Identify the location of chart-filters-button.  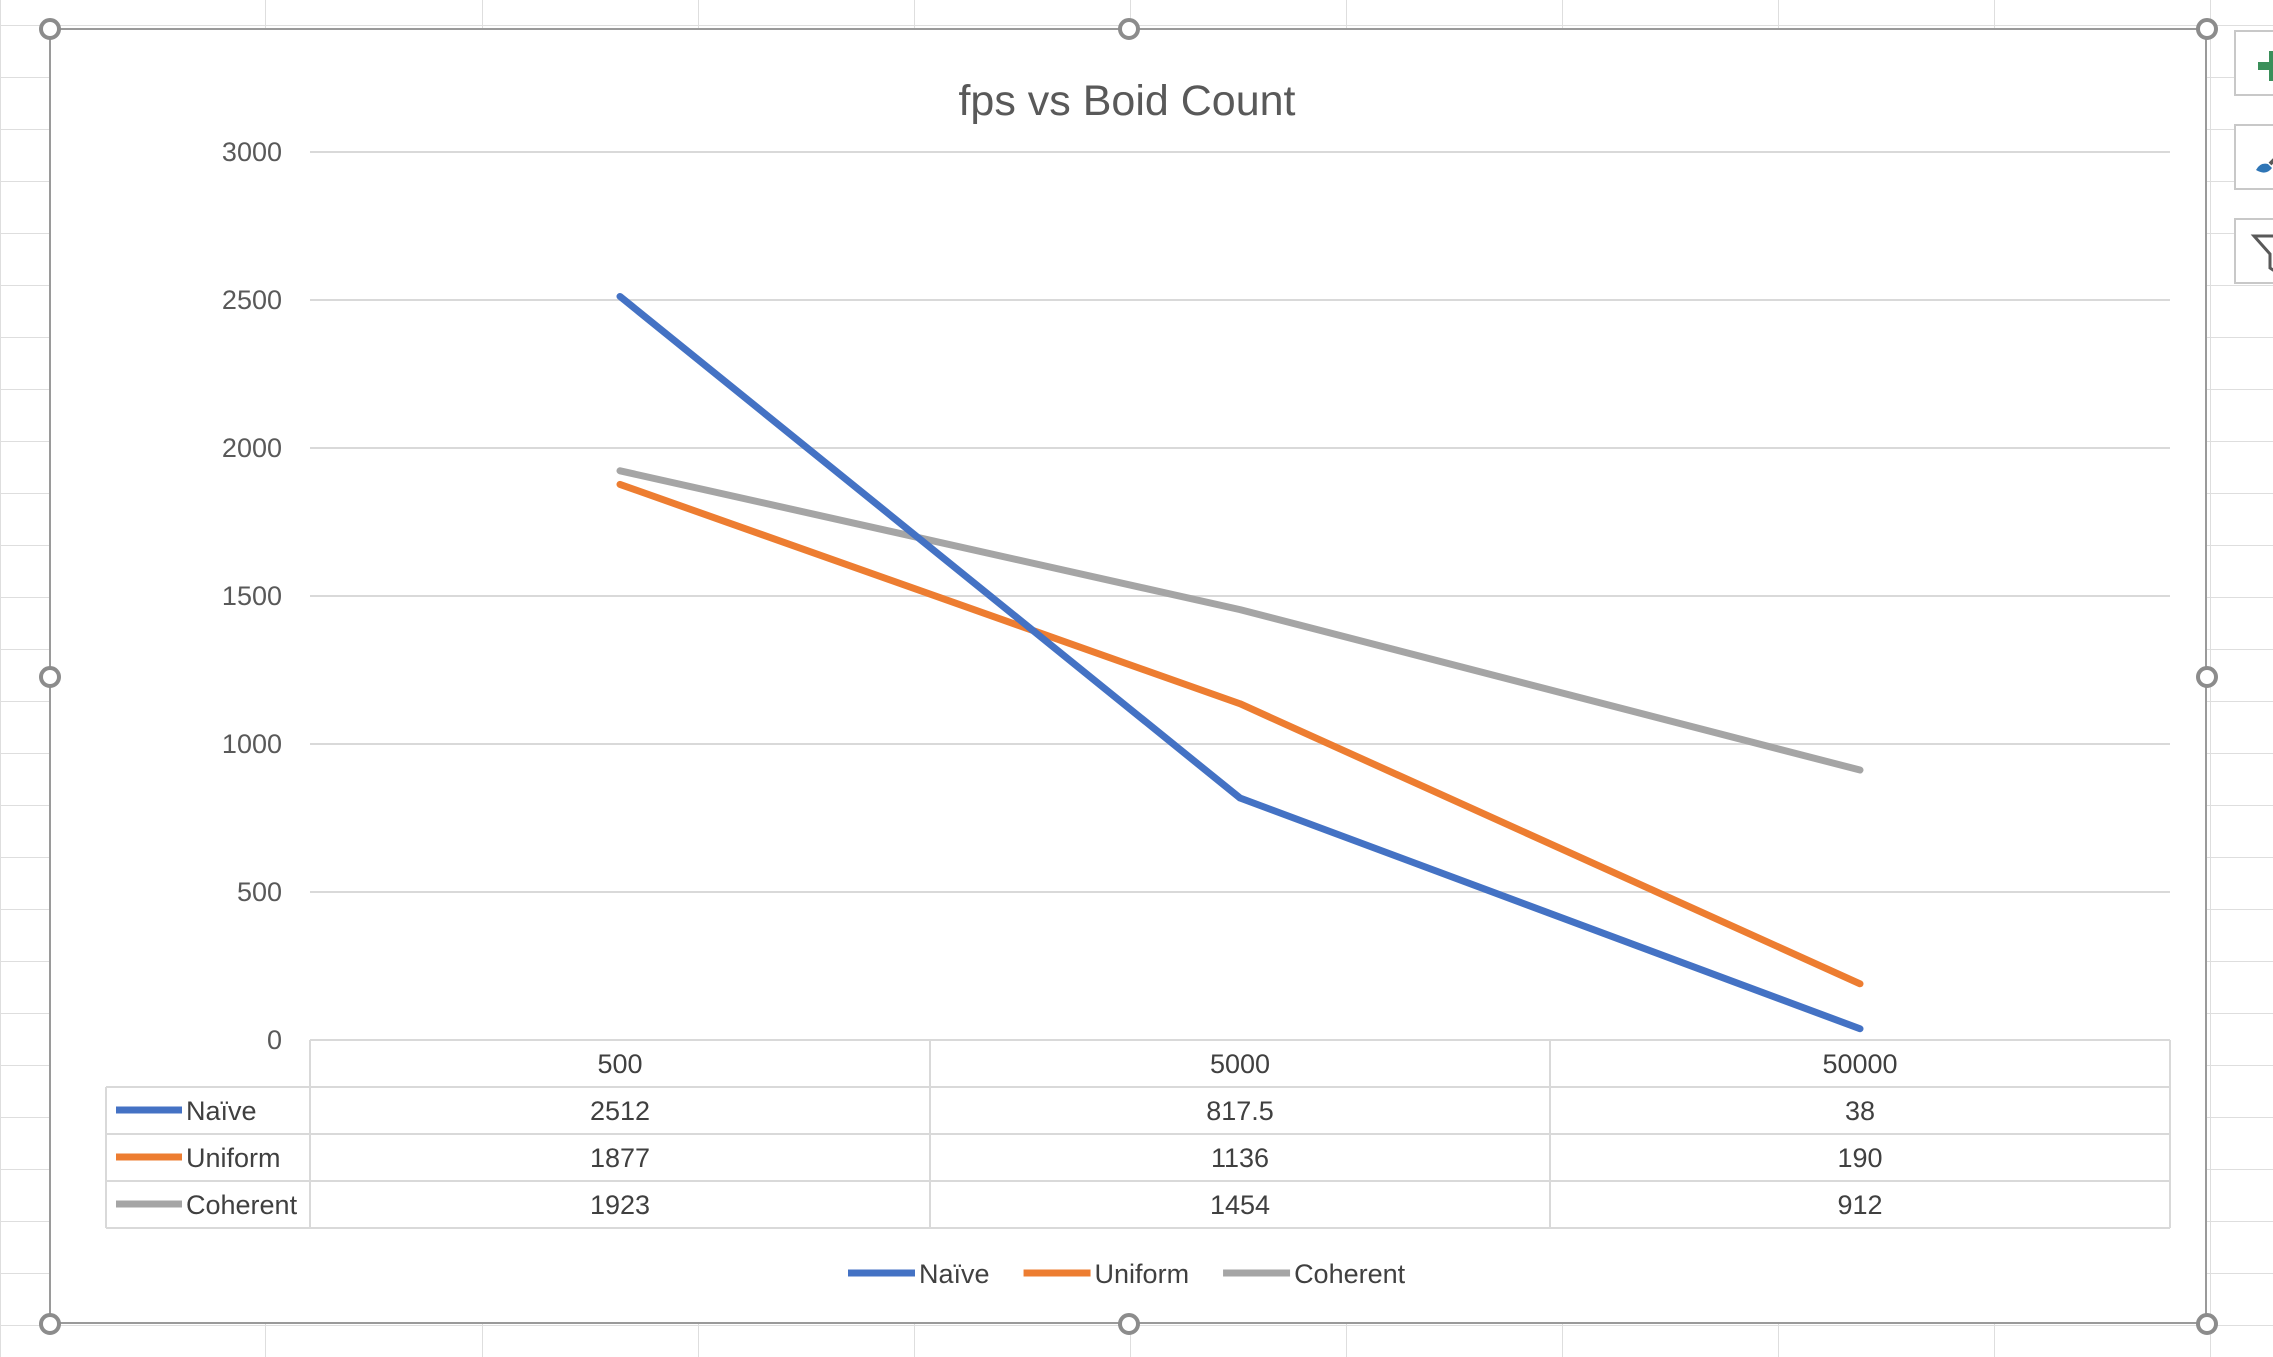
(2253, 251).